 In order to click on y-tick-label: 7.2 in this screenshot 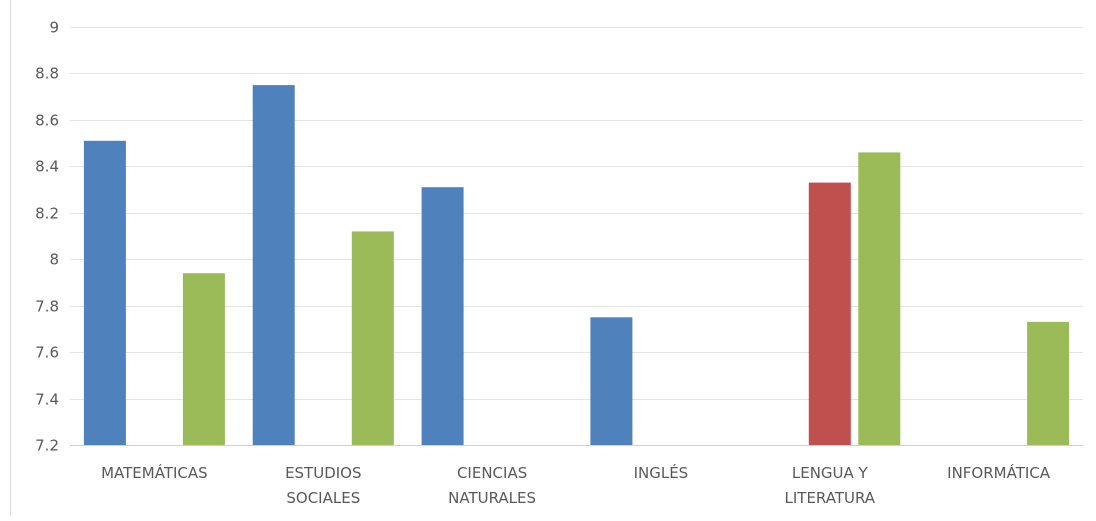, I will do `click(47, 446)`.